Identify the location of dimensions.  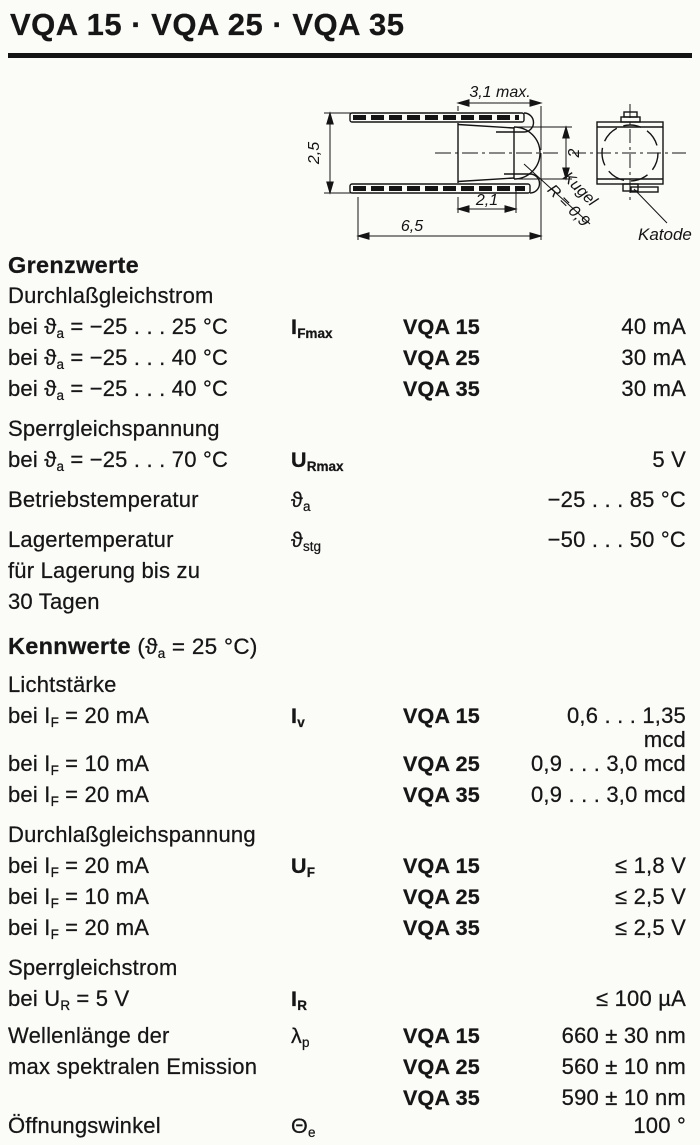
(448, 169).